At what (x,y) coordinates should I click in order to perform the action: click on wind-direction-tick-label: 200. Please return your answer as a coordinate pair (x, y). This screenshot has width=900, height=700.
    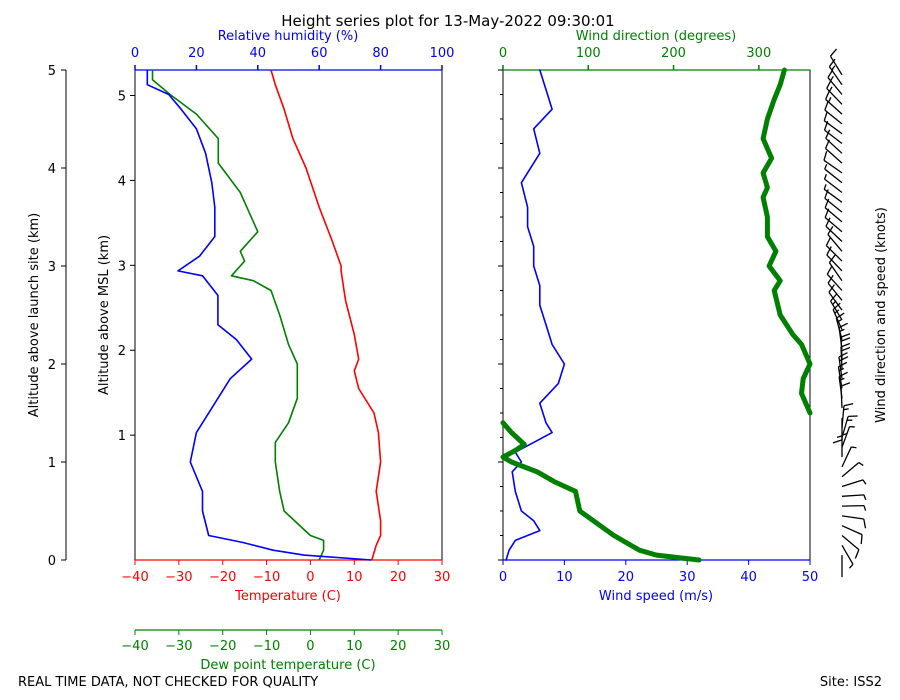
    Looking at the image, I should click on (673, 53).